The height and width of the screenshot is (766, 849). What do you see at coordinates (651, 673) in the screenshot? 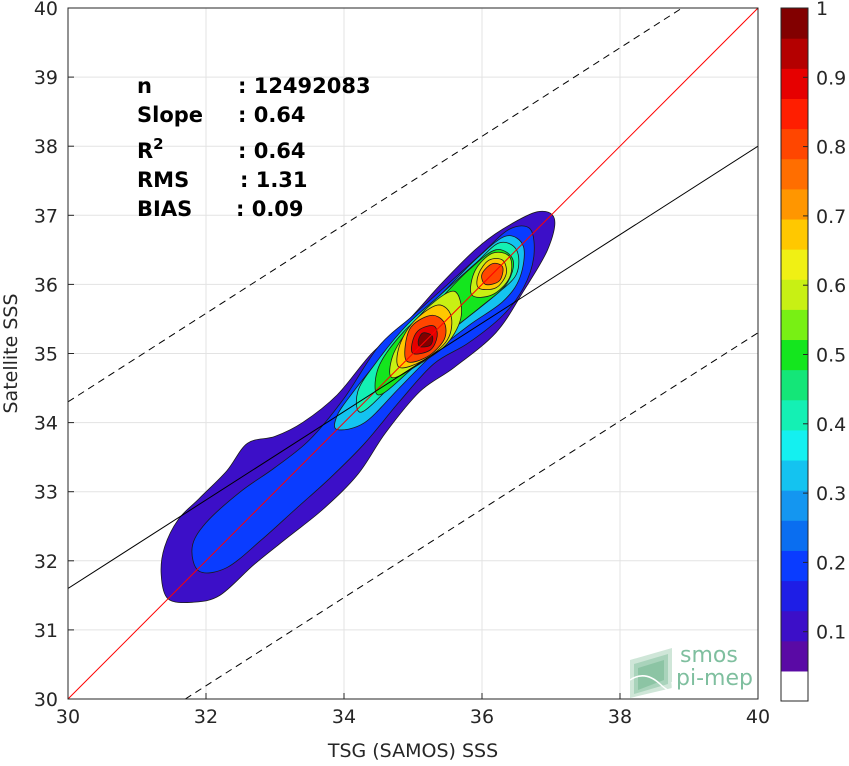
I see `logo-mark-icon` at bounding box center [651, 673].